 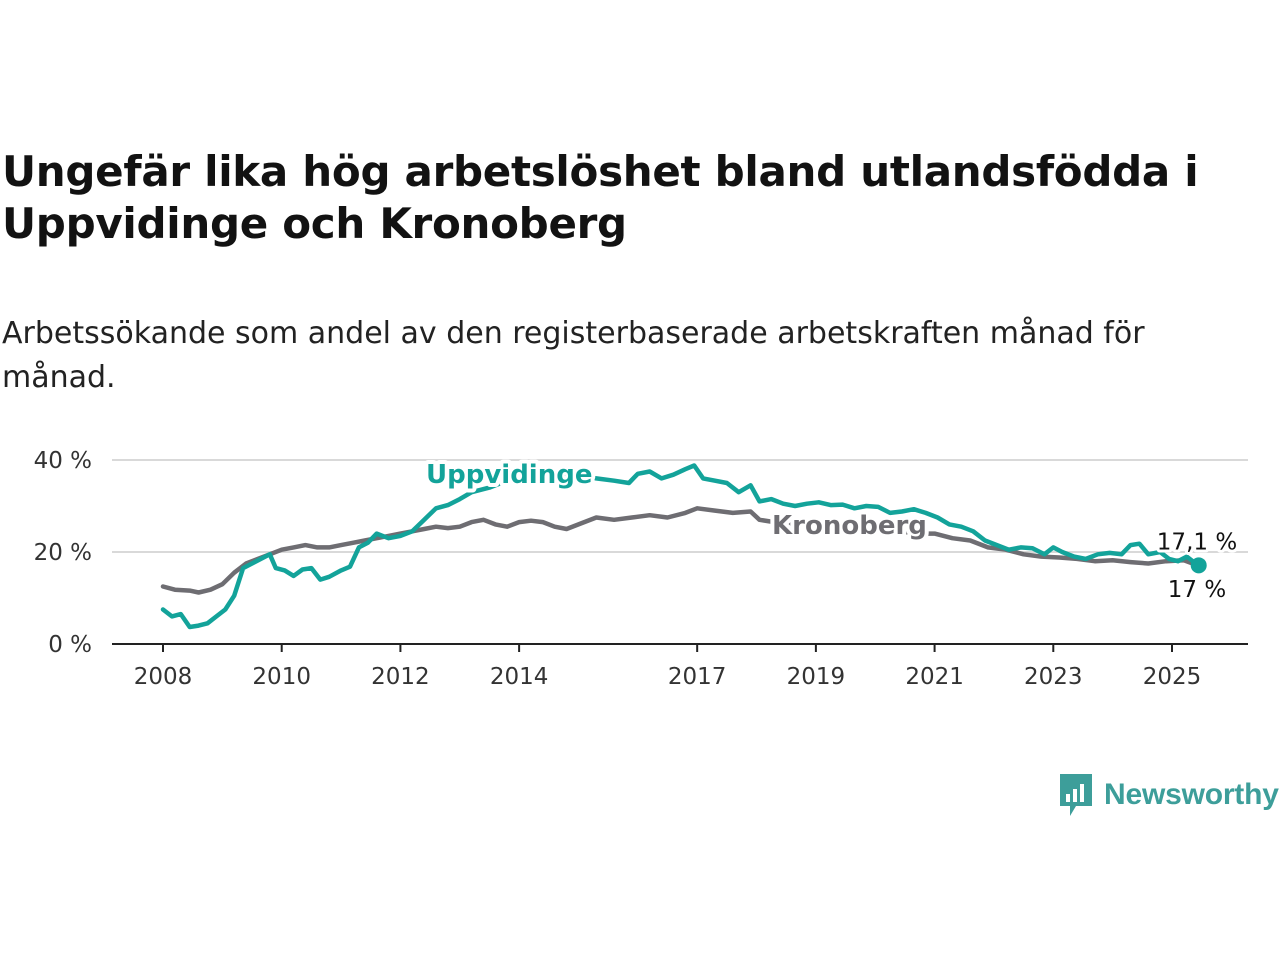 I want to click on newsworthy-logo-icon, so click(x=1076, y=795).